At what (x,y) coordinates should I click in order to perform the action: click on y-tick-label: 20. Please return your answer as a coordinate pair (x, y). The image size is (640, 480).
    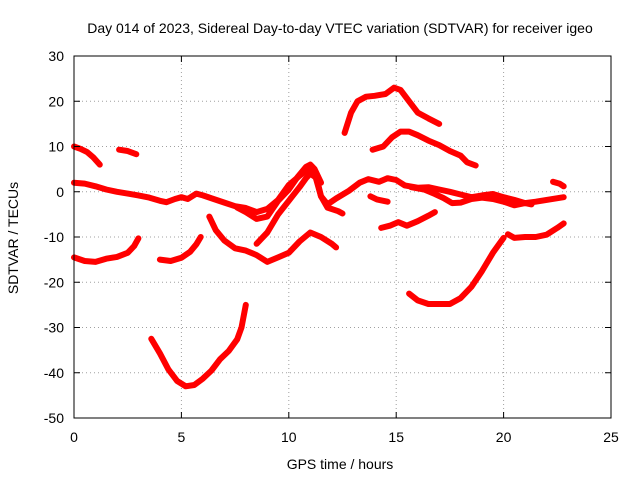
    Looking at the image, I should click on (56, 101).